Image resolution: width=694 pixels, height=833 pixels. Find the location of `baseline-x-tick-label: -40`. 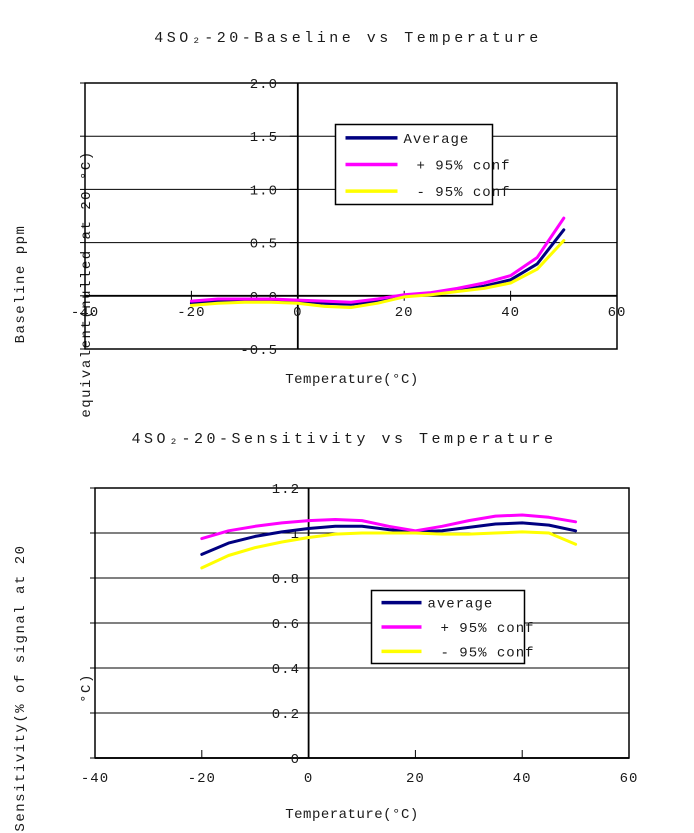

baseline-x-tick-label: -40 is located at coordinates (85, 313).